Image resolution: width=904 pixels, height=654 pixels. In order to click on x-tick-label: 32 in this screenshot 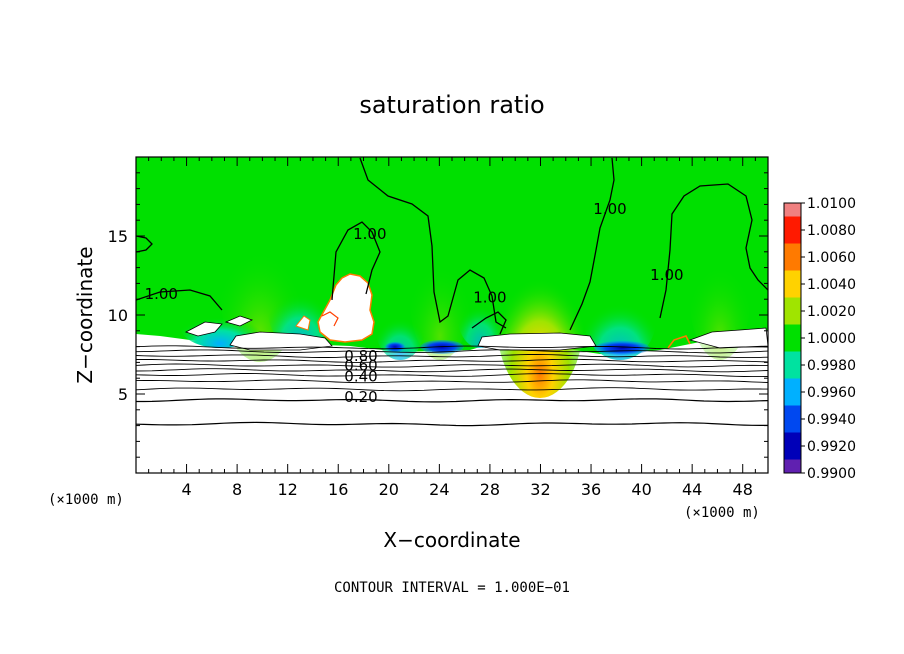, I will do `click(540, 489)`.